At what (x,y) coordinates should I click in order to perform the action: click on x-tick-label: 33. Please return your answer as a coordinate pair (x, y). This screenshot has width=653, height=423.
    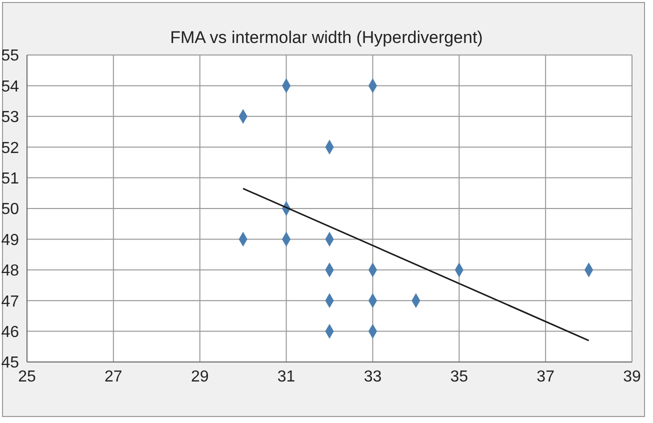
    Looking at the image, I should click on (373, 377).